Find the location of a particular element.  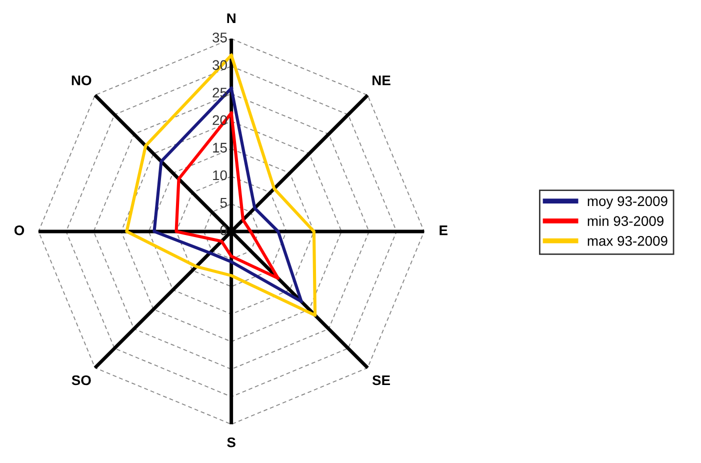

spoke-label: NE is located at coordinates (381, 81).